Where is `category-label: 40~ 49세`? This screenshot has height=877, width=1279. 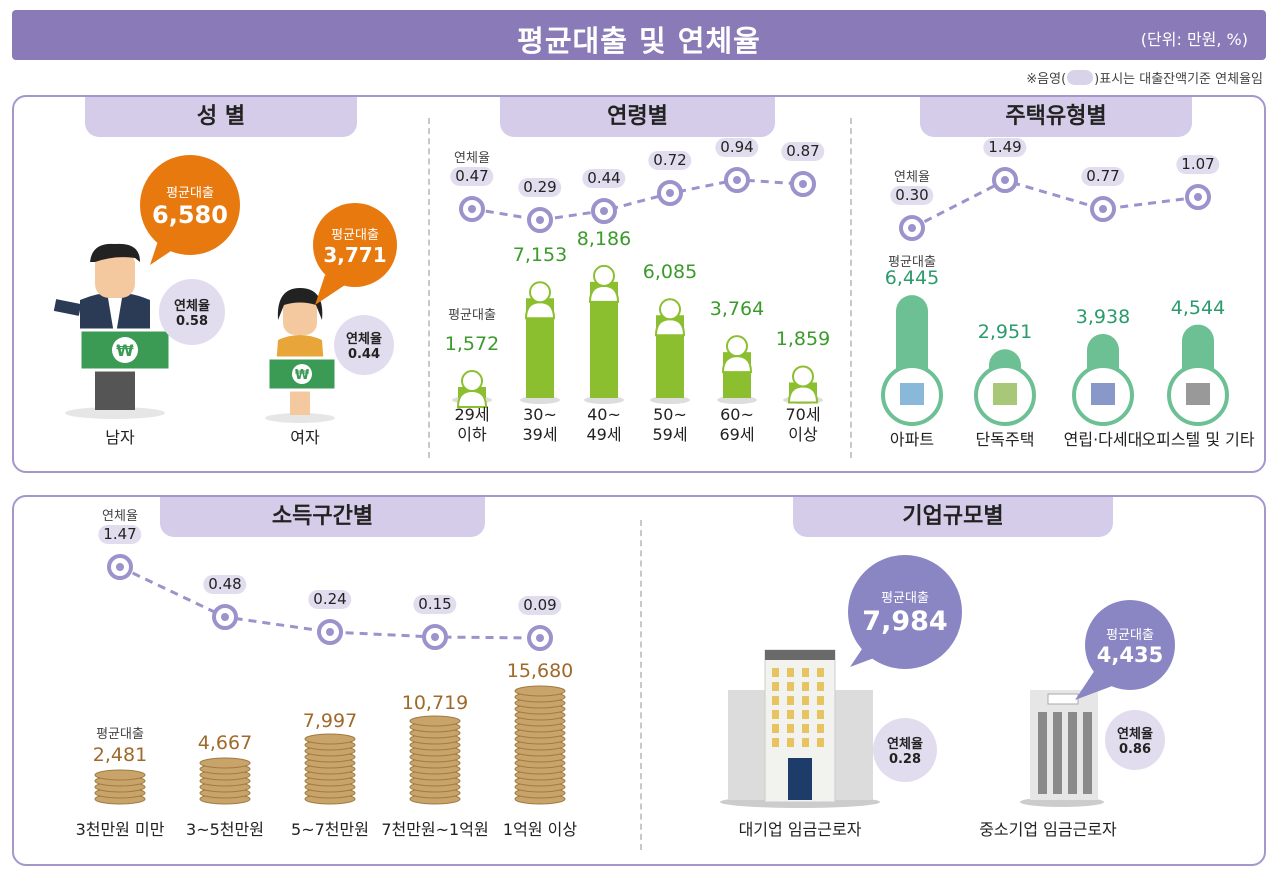 category-label: 40~ 49세 is located at coordinates (604, 424).